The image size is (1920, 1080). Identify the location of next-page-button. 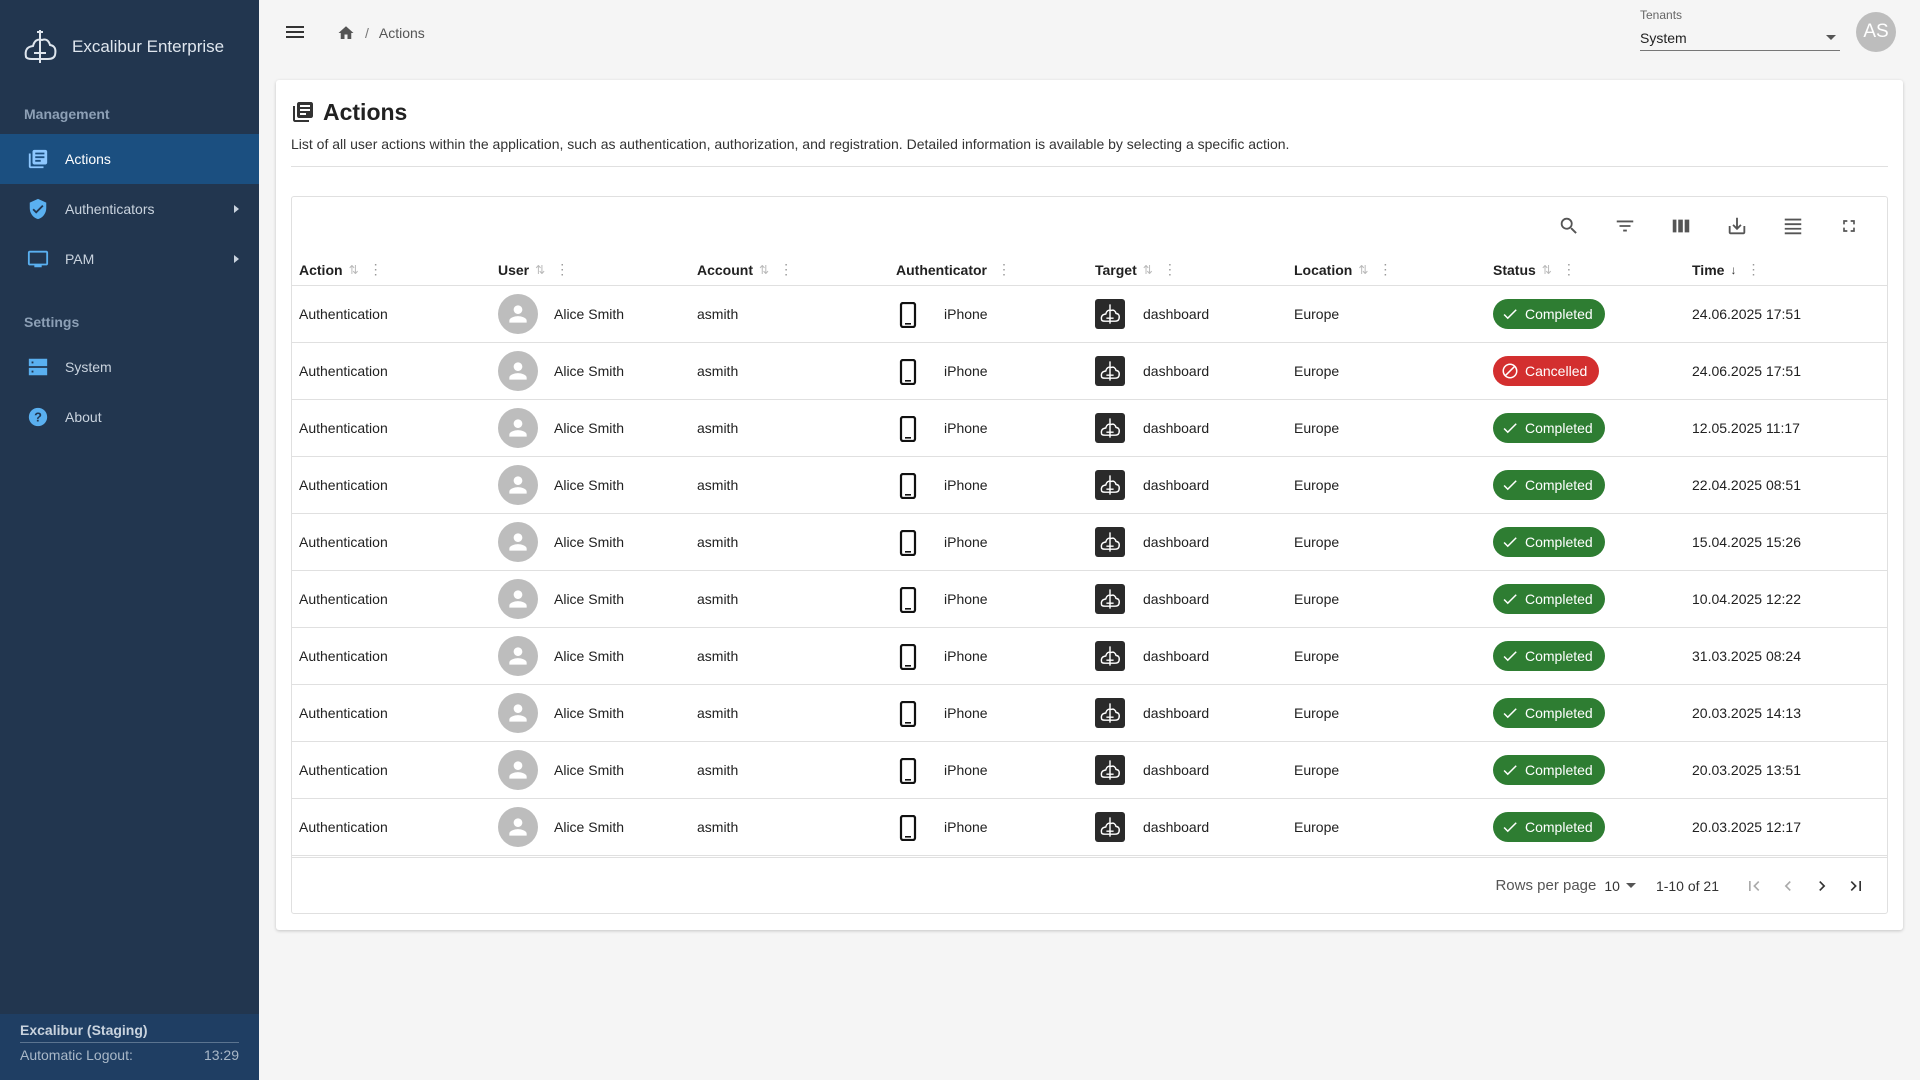
(1822, 886).